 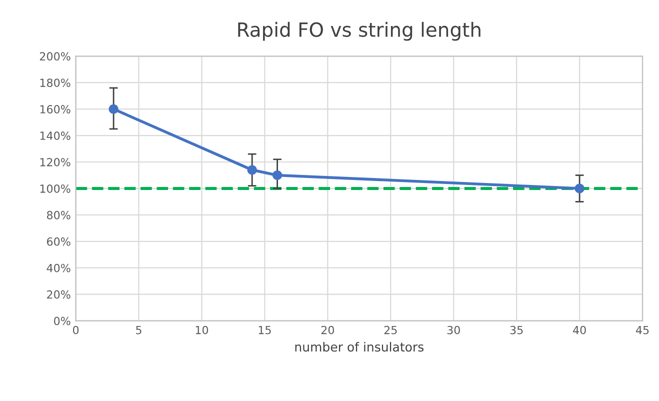 What do you see at coordinates (390, 330) in the screenshot?
I see `x-tick-label: 25` at bounding box center [390, 330].